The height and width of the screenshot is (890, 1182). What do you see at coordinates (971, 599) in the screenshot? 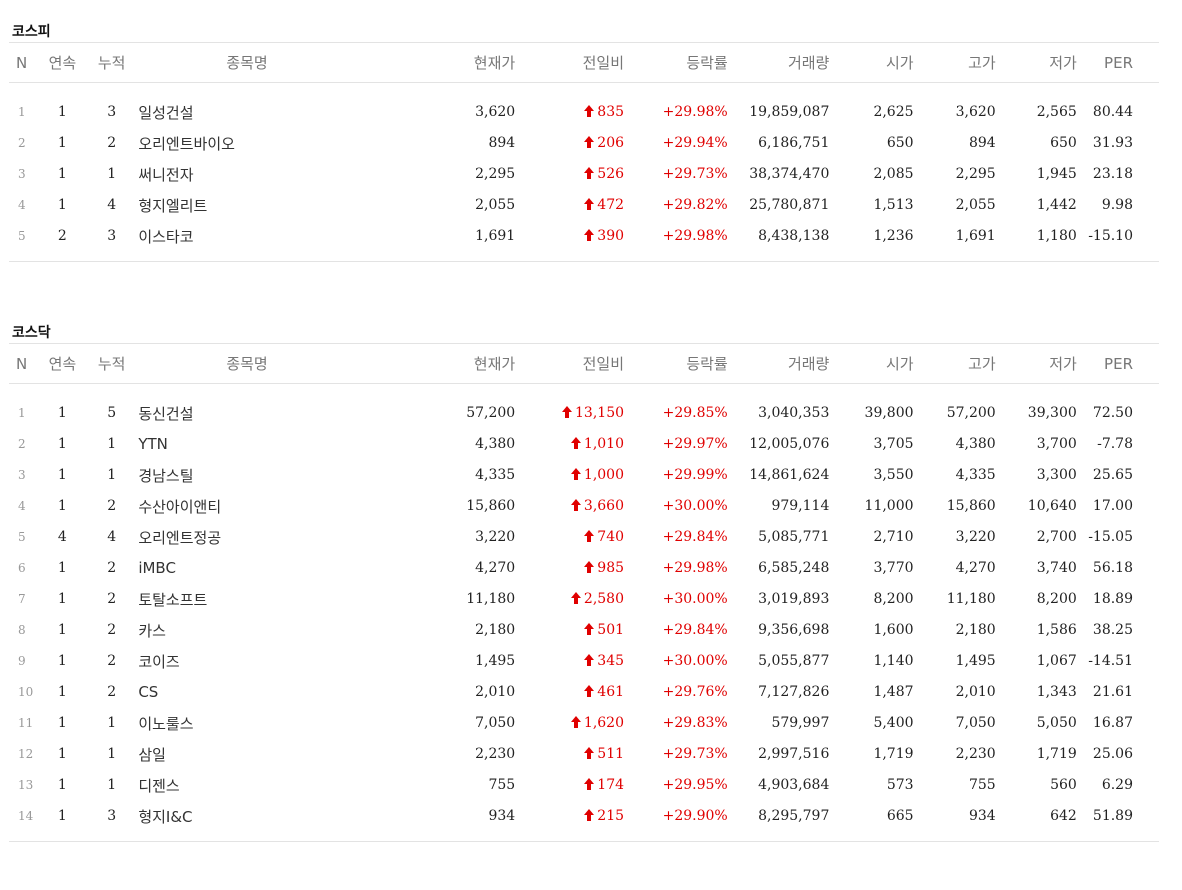
I see `cell-high: 11,180` at bounding box center [971, 599].